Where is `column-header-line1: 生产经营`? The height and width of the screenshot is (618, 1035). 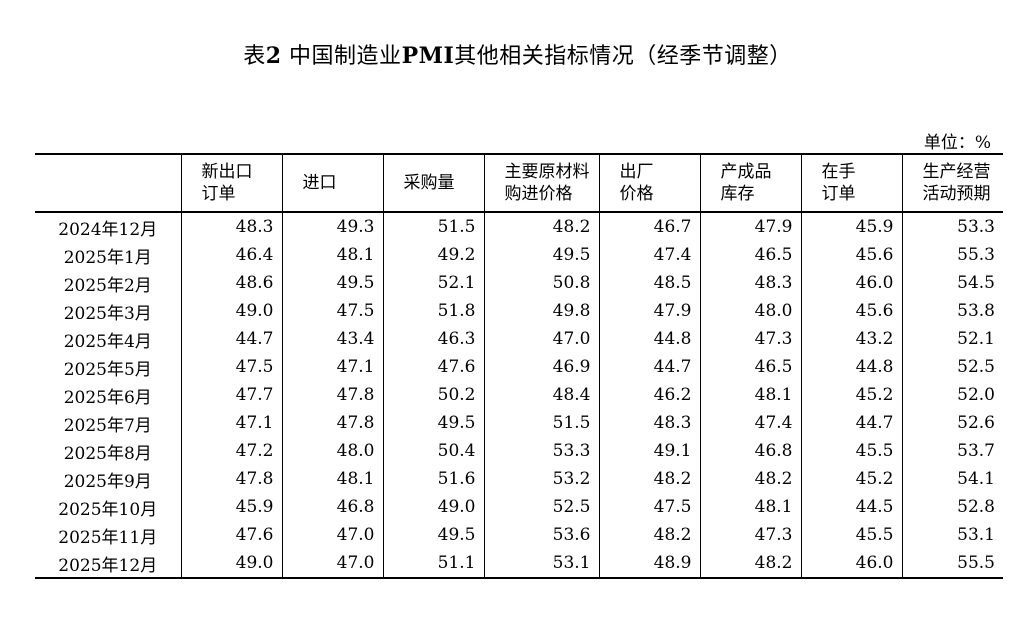
column-header-line1: 生产经营 is located at coordinates (956, 172).